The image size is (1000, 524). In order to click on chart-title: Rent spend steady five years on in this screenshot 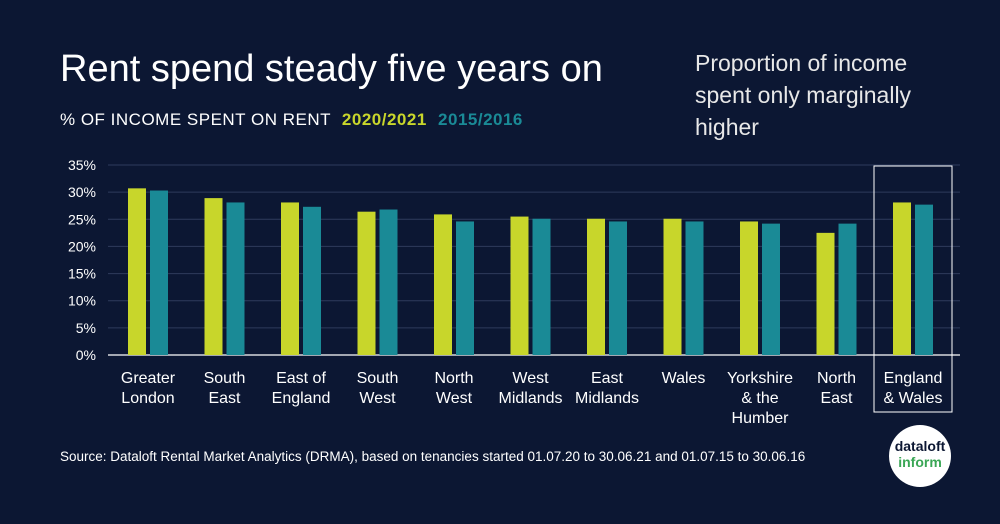, I will do `click(331, 69)`.